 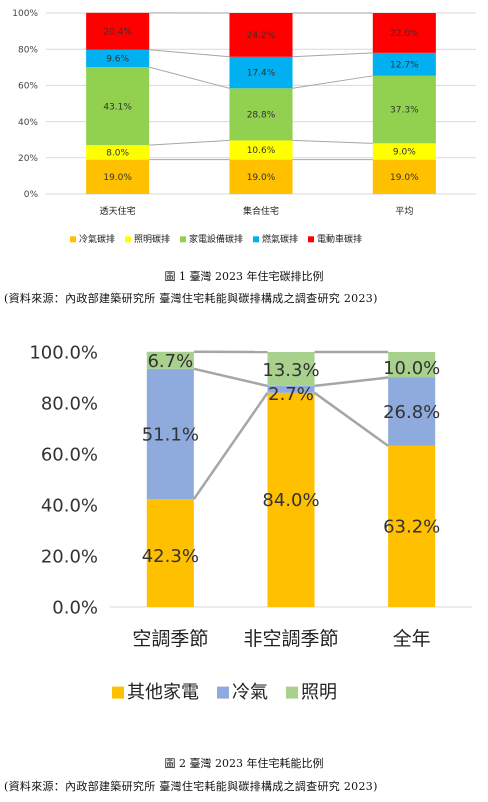 I want to click on data-label: 28.8%, so click(x=261, y=116).